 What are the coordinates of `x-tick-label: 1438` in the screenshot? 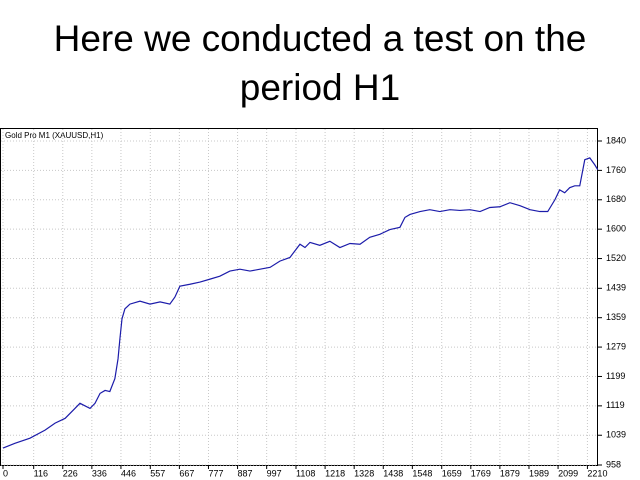 It's located at (393, 473).